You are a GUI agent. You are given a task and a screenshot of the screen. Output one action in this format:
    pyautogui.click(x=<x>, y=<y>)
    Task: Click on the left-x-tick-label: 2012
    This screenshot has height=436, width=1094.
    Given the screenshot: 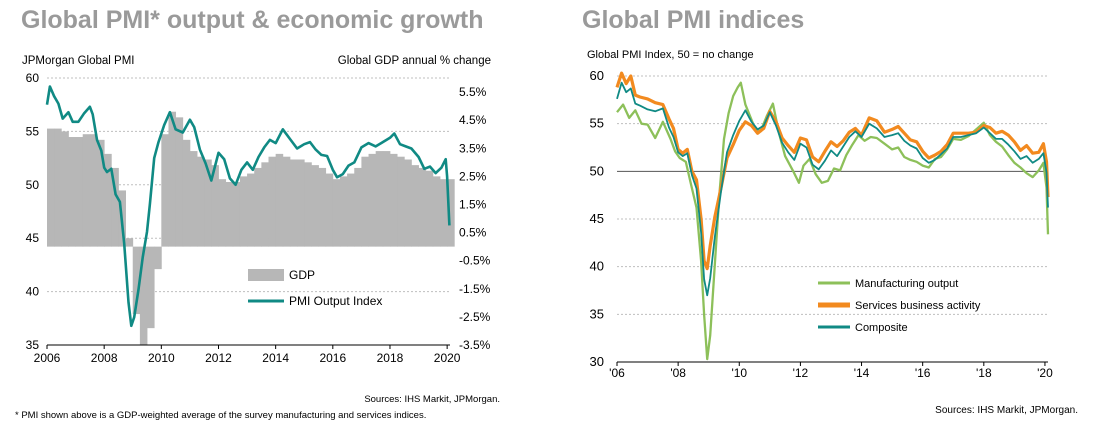 What is the action you would take?
    pyautogui.click(x=218, y=358)
    